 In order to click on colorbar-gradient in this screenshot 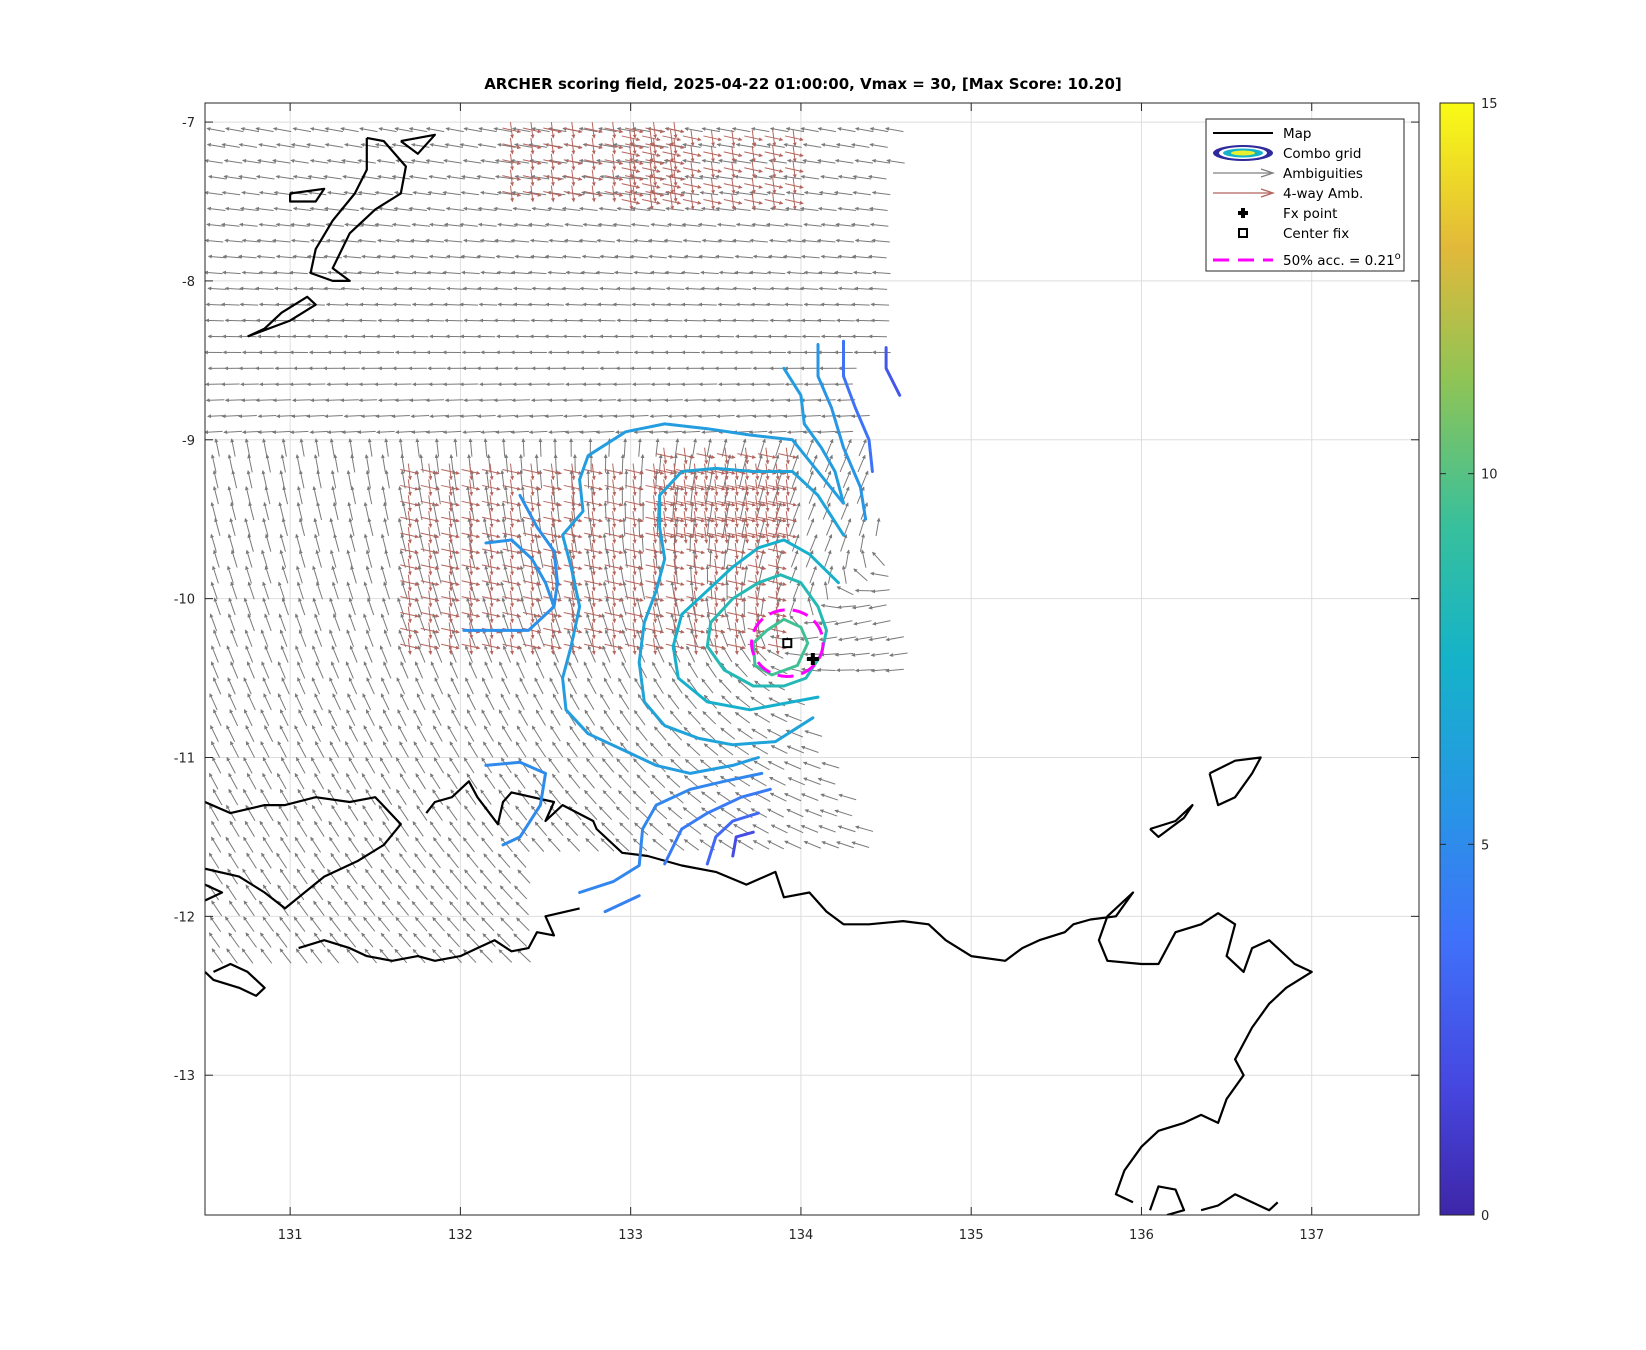, I will do `click(1457, 659)`.